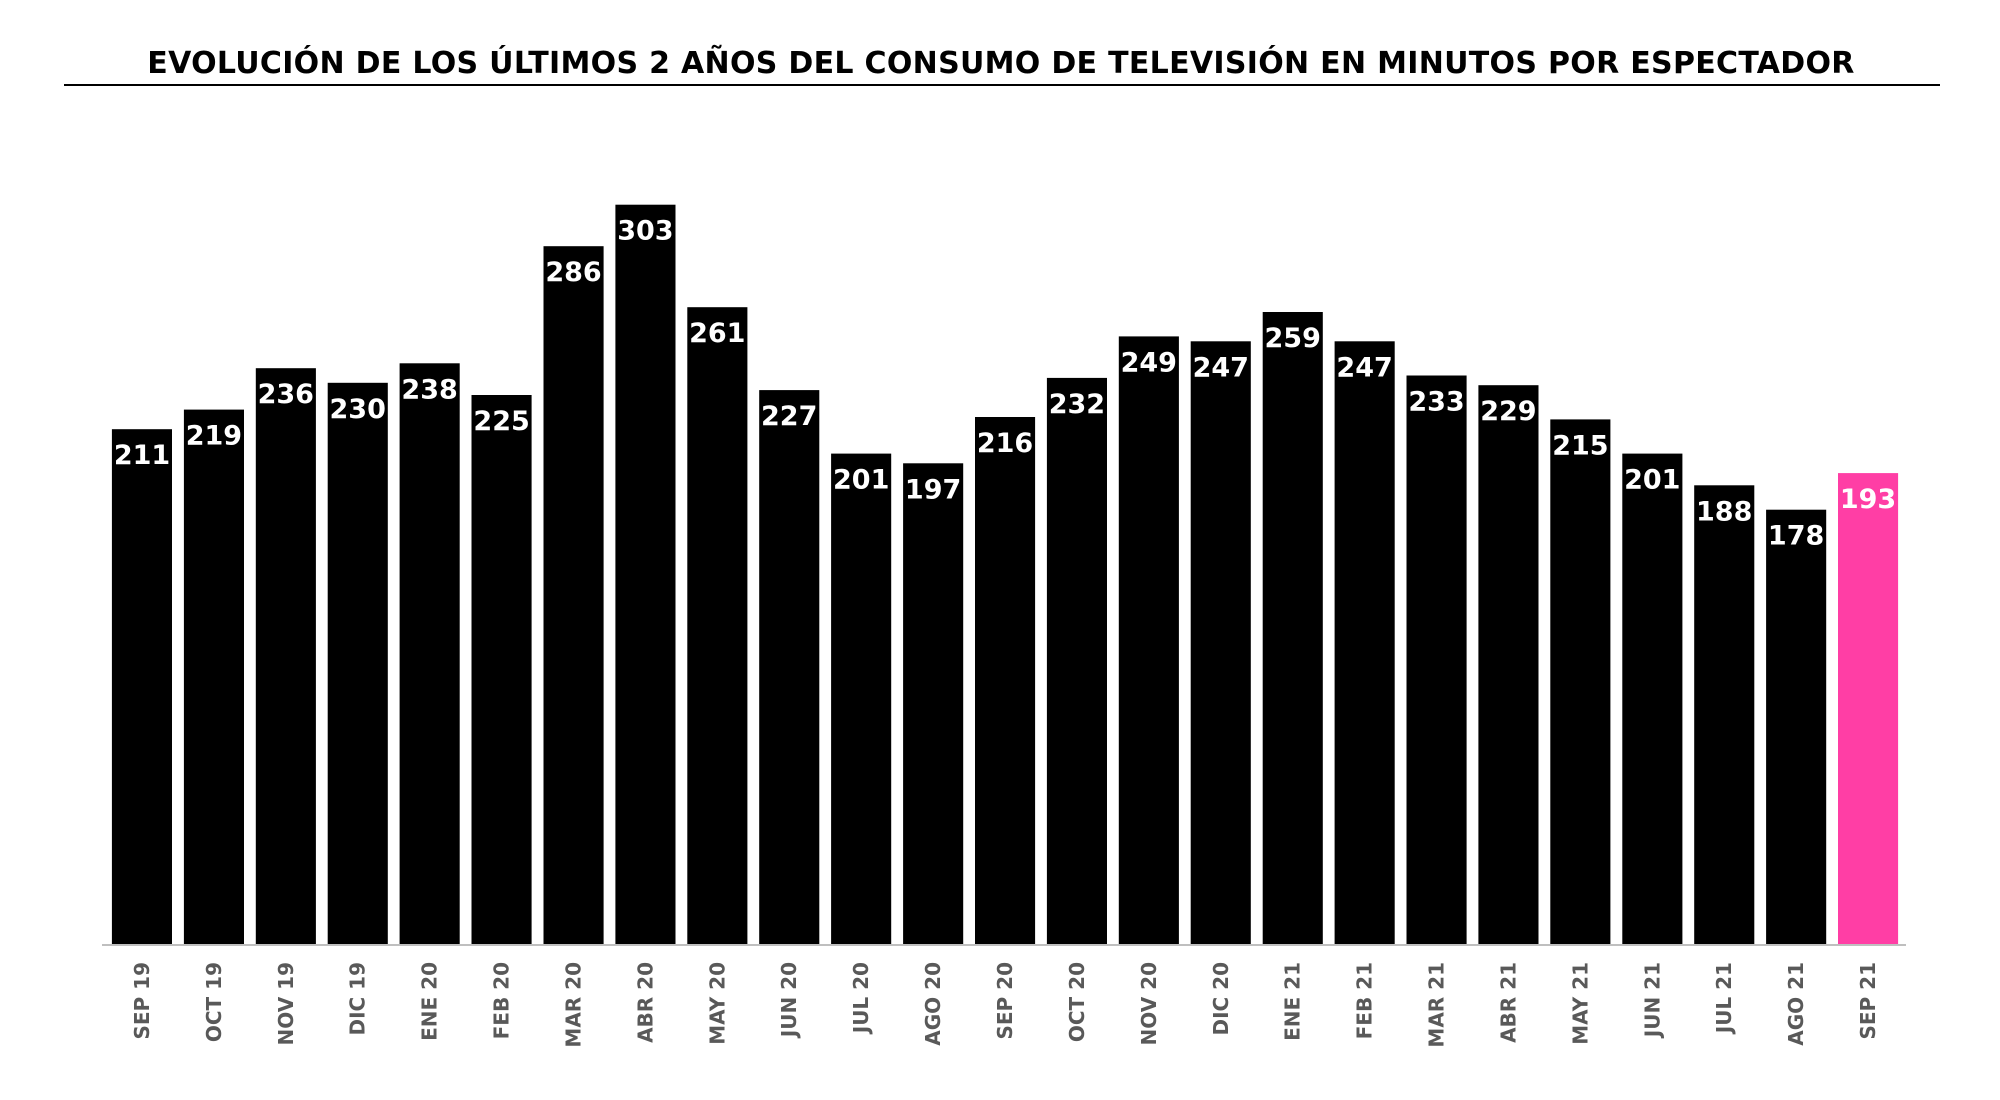 This screenshot has height=1100, width=2000. I want to click on value-label-ago-21: 178, so click(1796, 536).